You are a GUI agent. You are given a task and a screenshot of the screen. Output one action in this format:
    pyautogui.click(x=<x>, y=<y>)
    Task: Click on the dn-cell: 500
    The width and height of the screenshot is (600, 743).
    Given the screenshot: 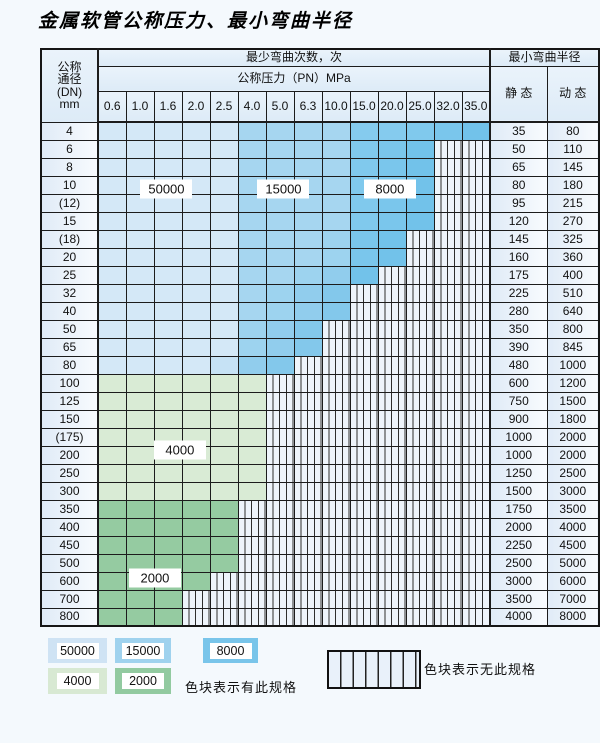 What is the action you would take?
    pyautogui.click(x=69, y=563)
    